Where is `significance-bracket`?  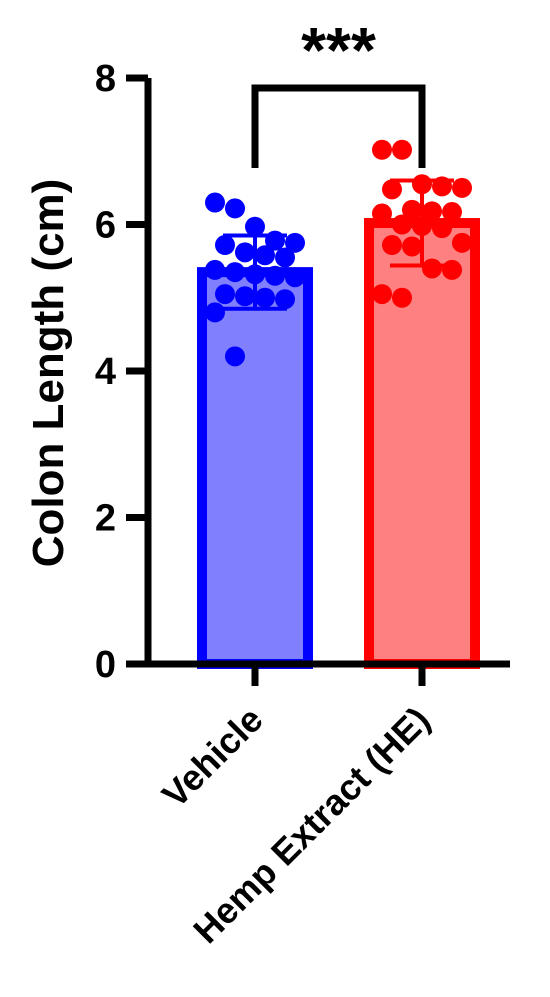
significance-bracket is located at coordinates (338, 126).